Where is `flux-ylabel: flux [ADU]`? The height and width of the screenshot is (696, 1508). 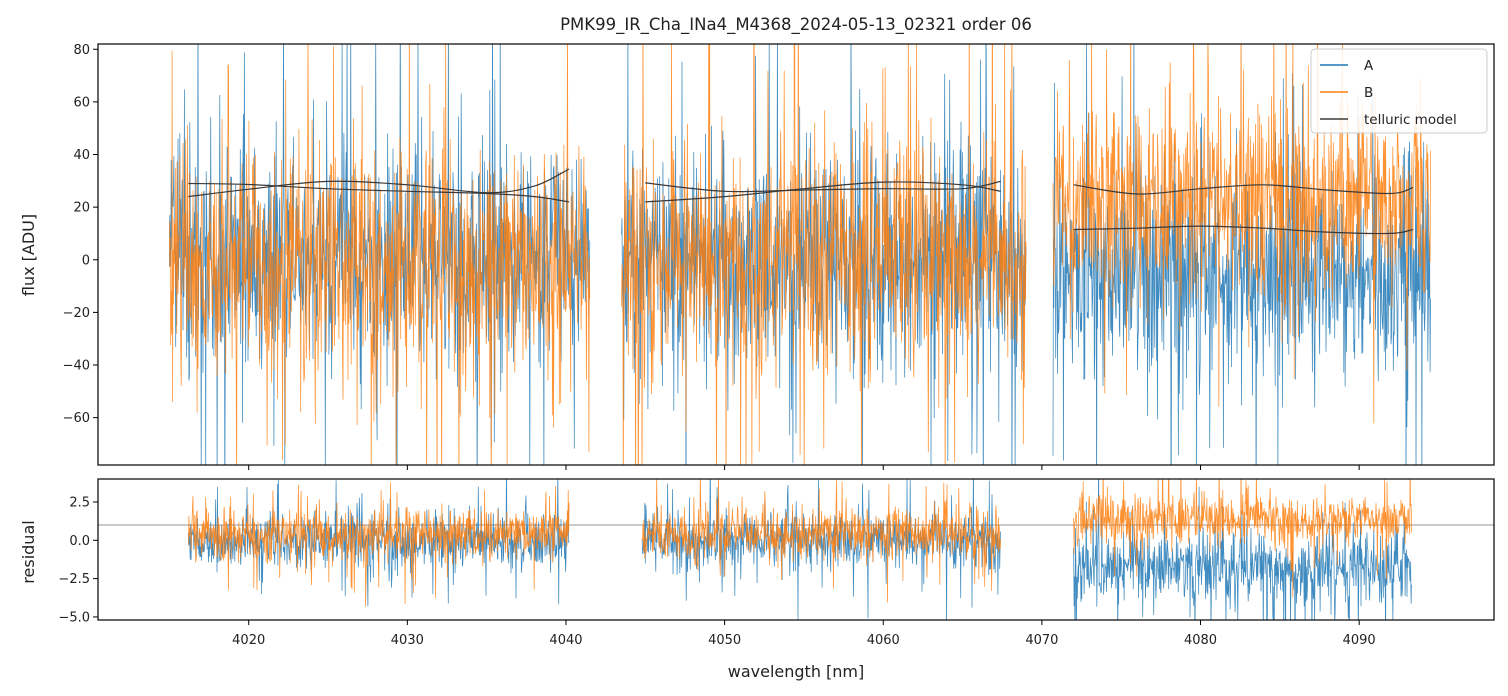 flux-ylabel: flux [ADU] is located at coordinates (28, 255).